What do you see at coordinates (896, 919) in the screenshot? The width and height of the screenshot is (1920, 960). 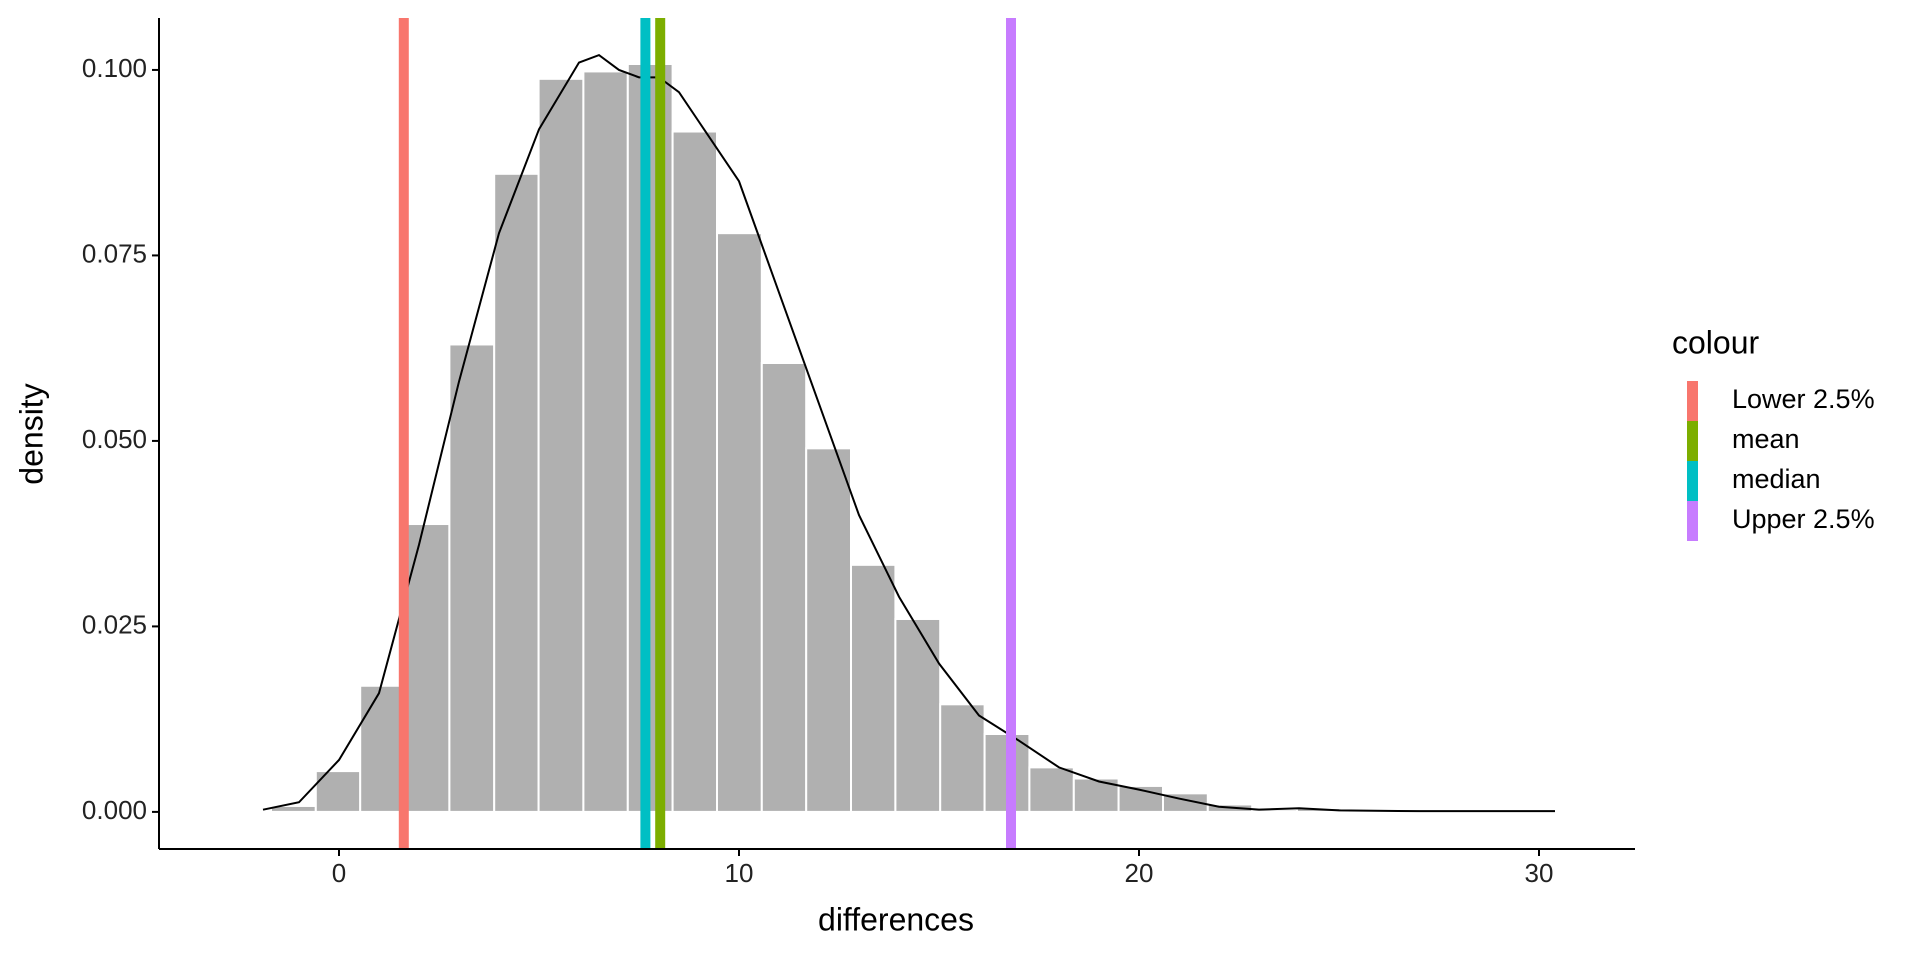 I see `x-axis-title: differences` at bounding box center [896, 919].